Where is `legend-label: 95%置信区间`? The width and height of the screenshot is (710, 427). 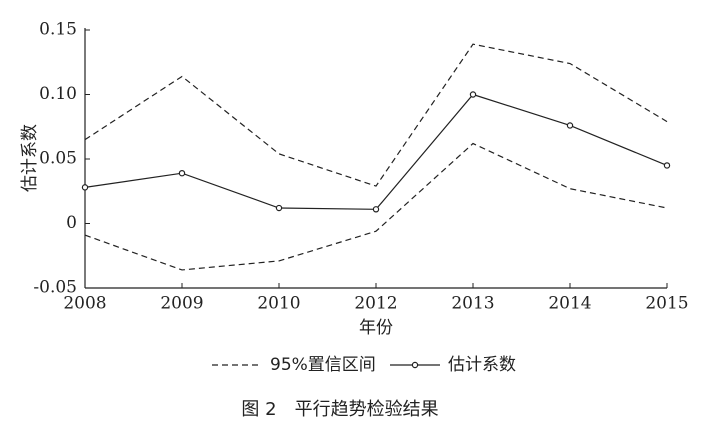
legend-label: 95%置信区间 is located at coordinates (323, 365).